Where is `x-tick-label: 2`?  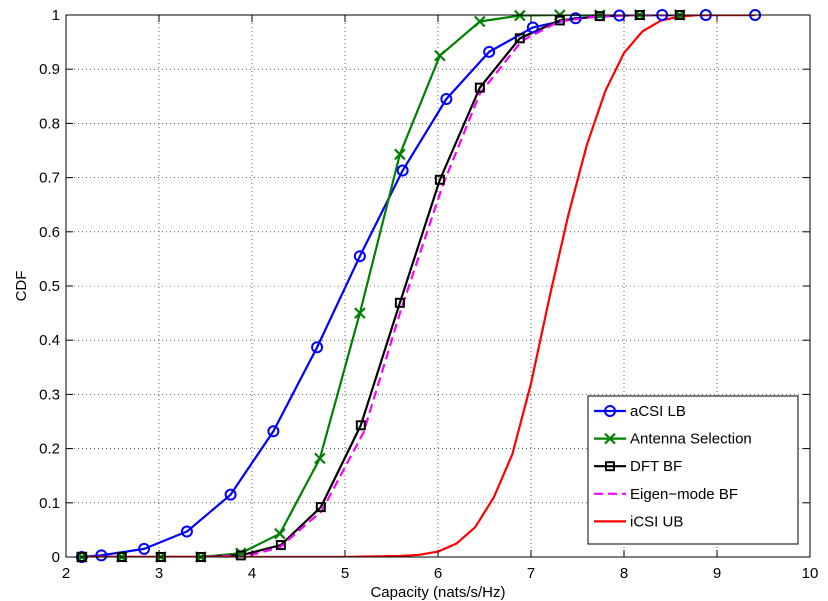
x-tick-label: 2 is located at coordinates (66, 573).